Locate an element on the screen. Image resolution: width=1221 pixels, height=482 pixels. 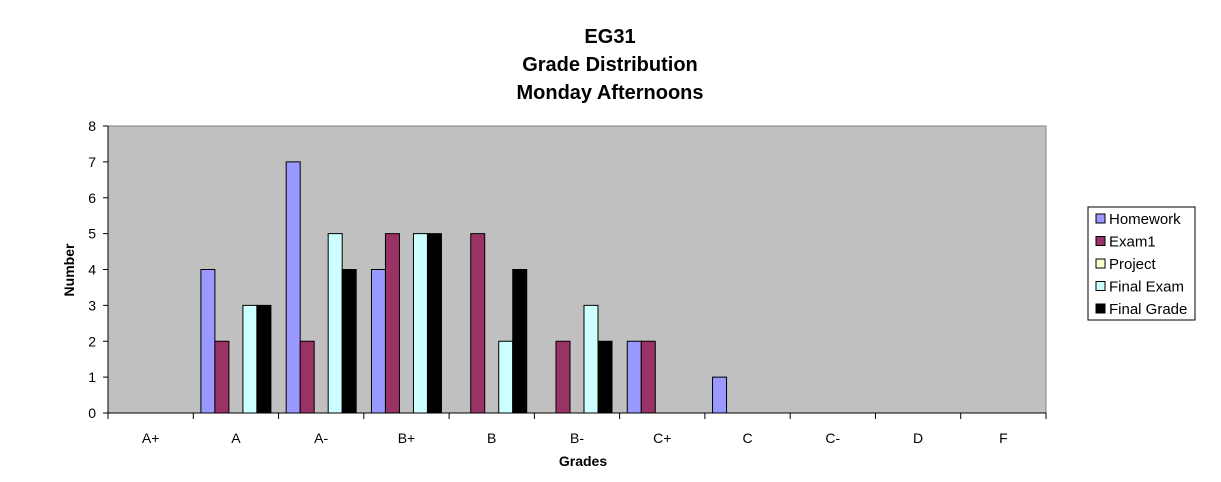
y-tick-label: 1 is located at coordinates (92, 377).